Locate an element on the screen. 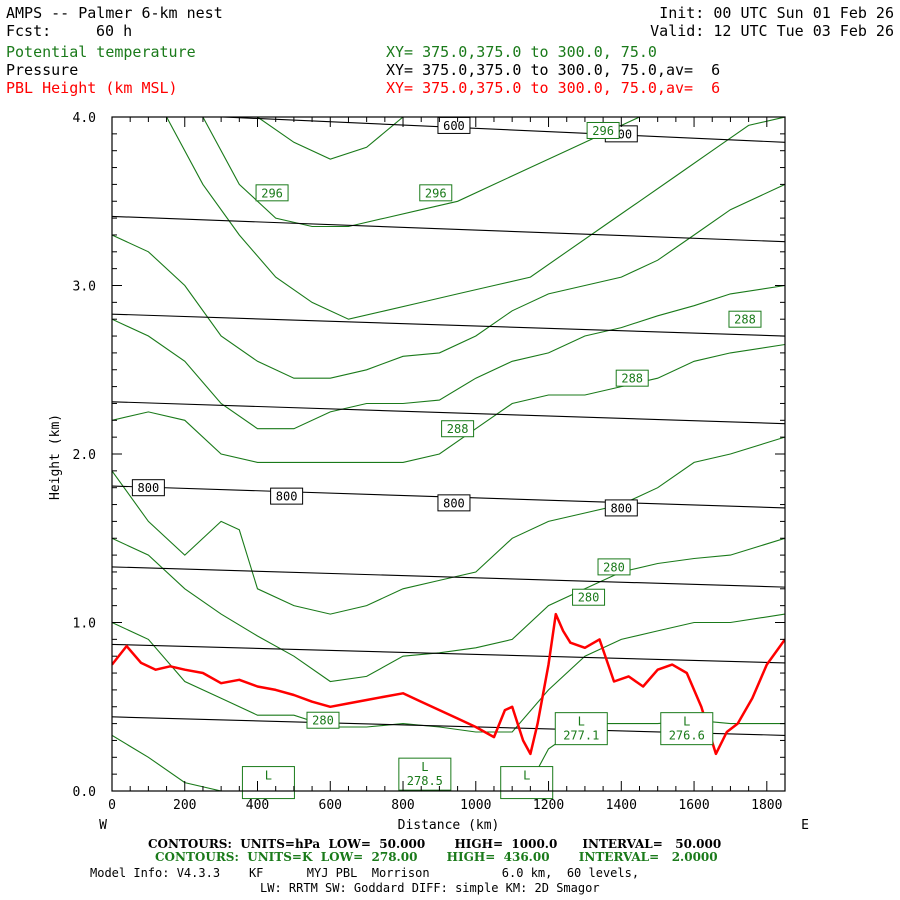  low-marker-2: L is located at coordinates (527, 783).